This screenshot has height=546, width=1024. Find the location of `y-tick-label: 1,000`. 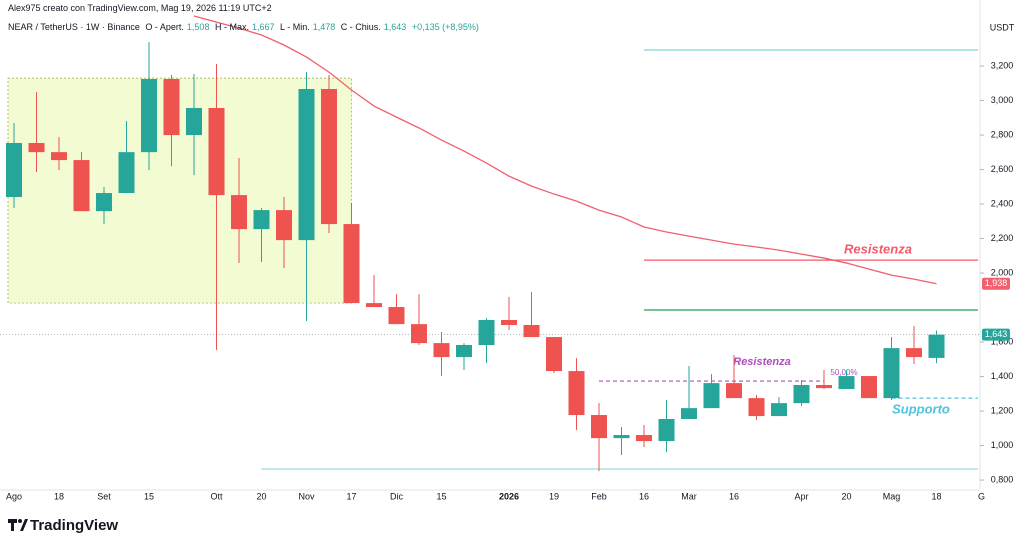

y-tick-label: 1,000 is located at coordinates (1002, 445).